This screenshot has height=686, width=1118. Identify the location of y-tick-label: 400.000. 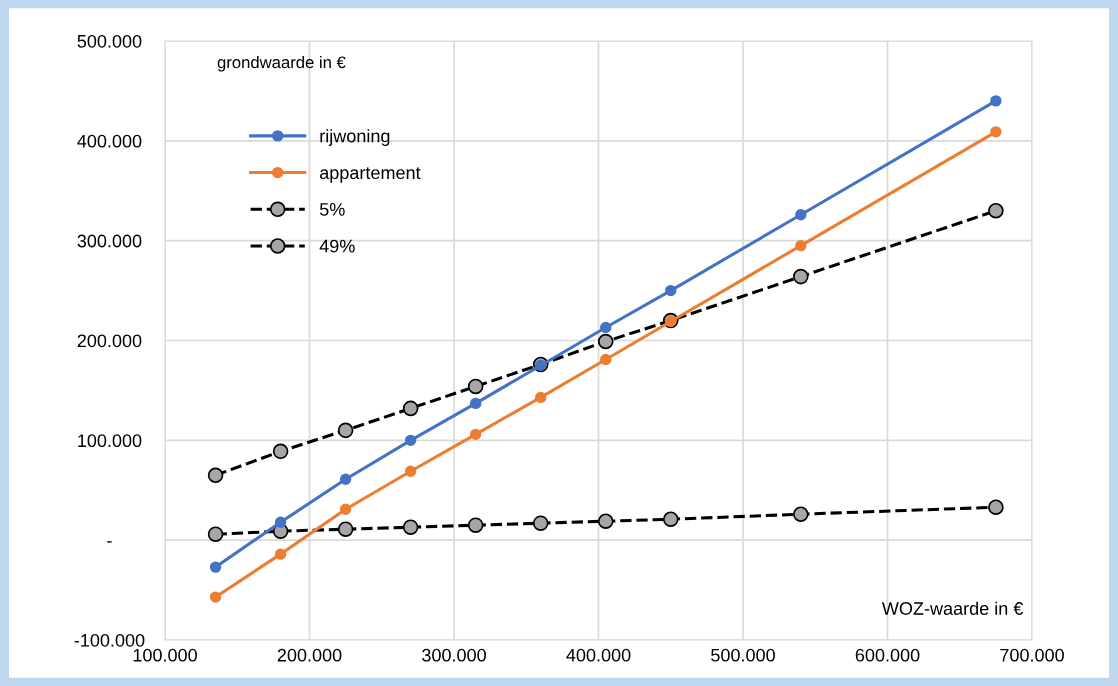
(109, 141).